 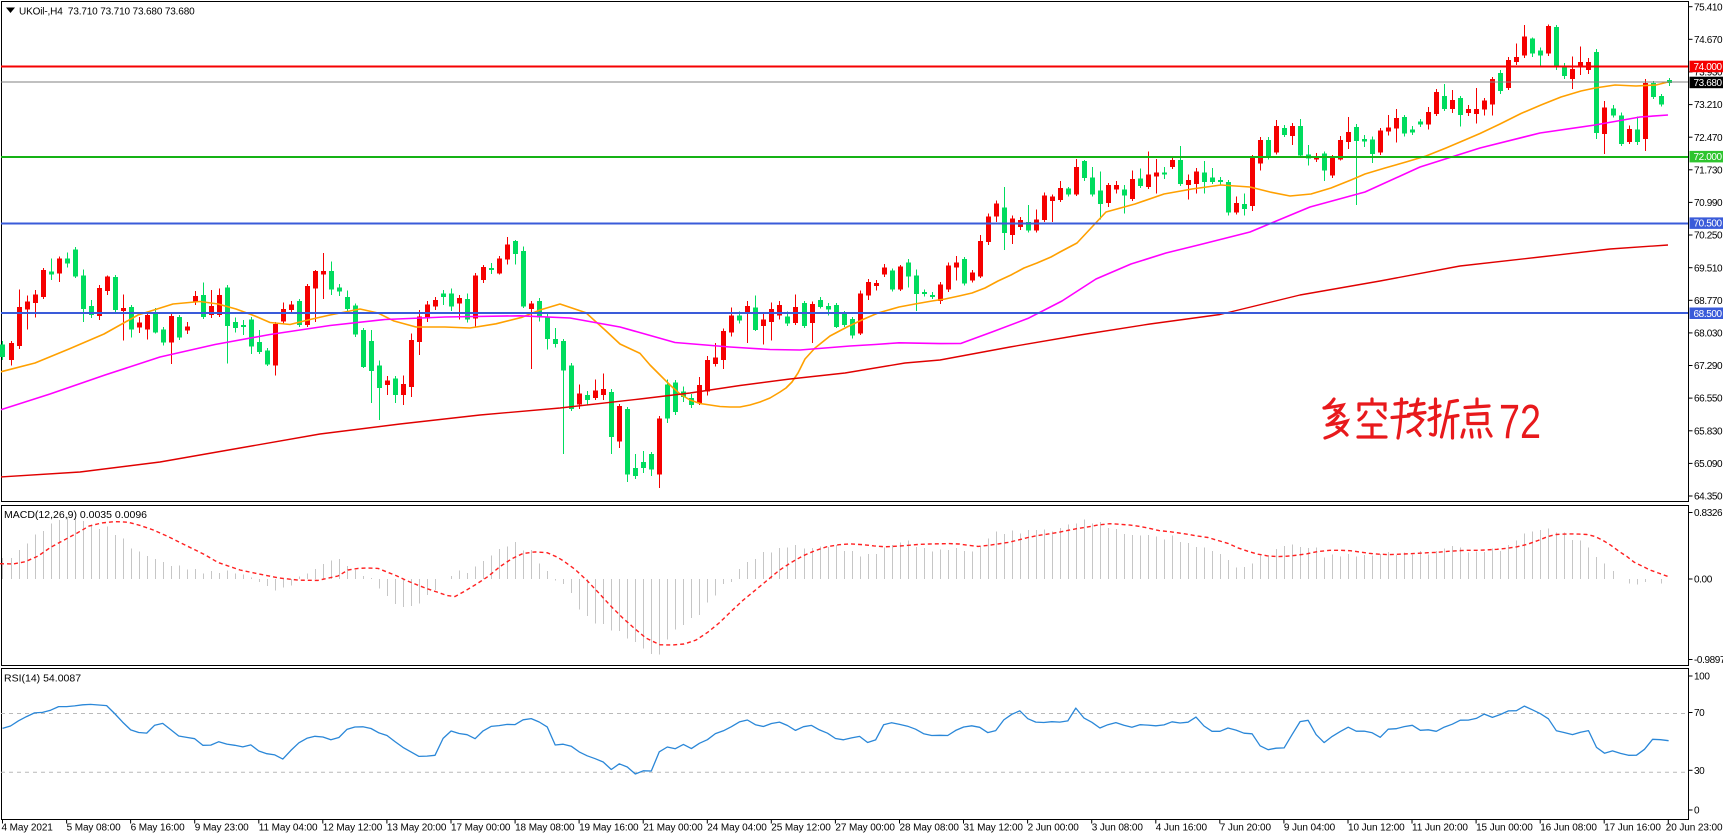 I want to click on svg-text: 4 May 2021, so click(x=28, y=828).